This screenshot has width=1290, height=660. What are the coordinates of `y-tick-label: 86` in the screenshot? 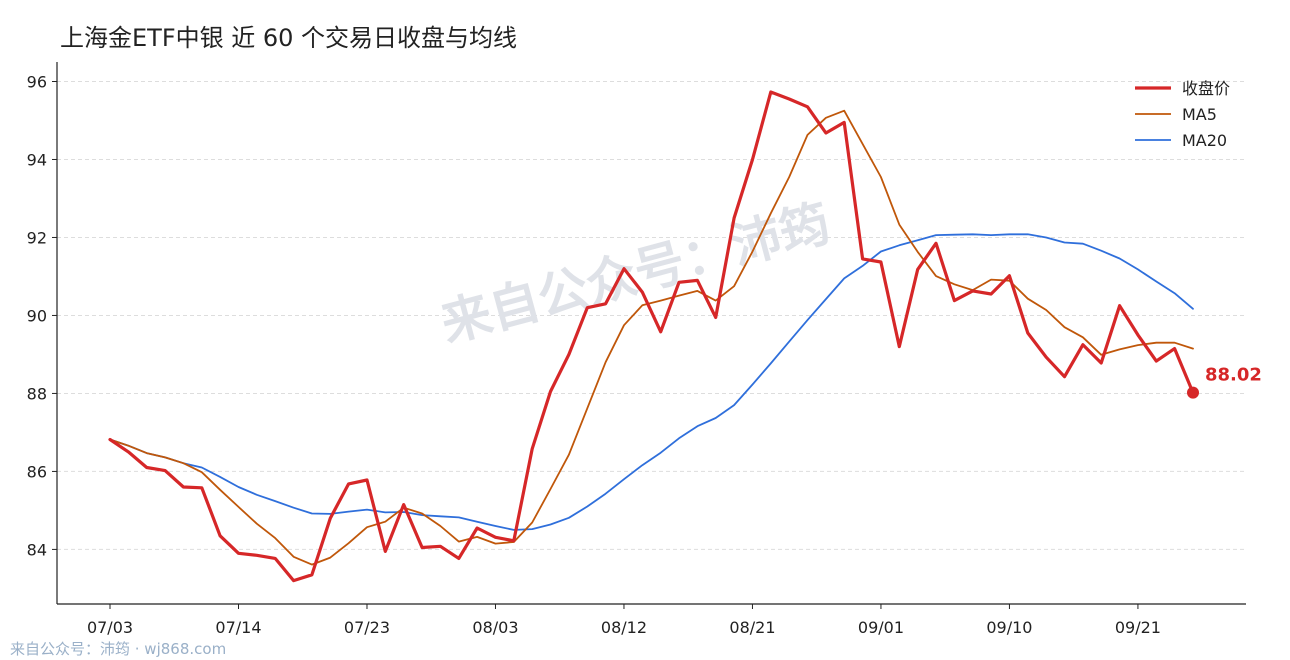 It's located at (37, 471).